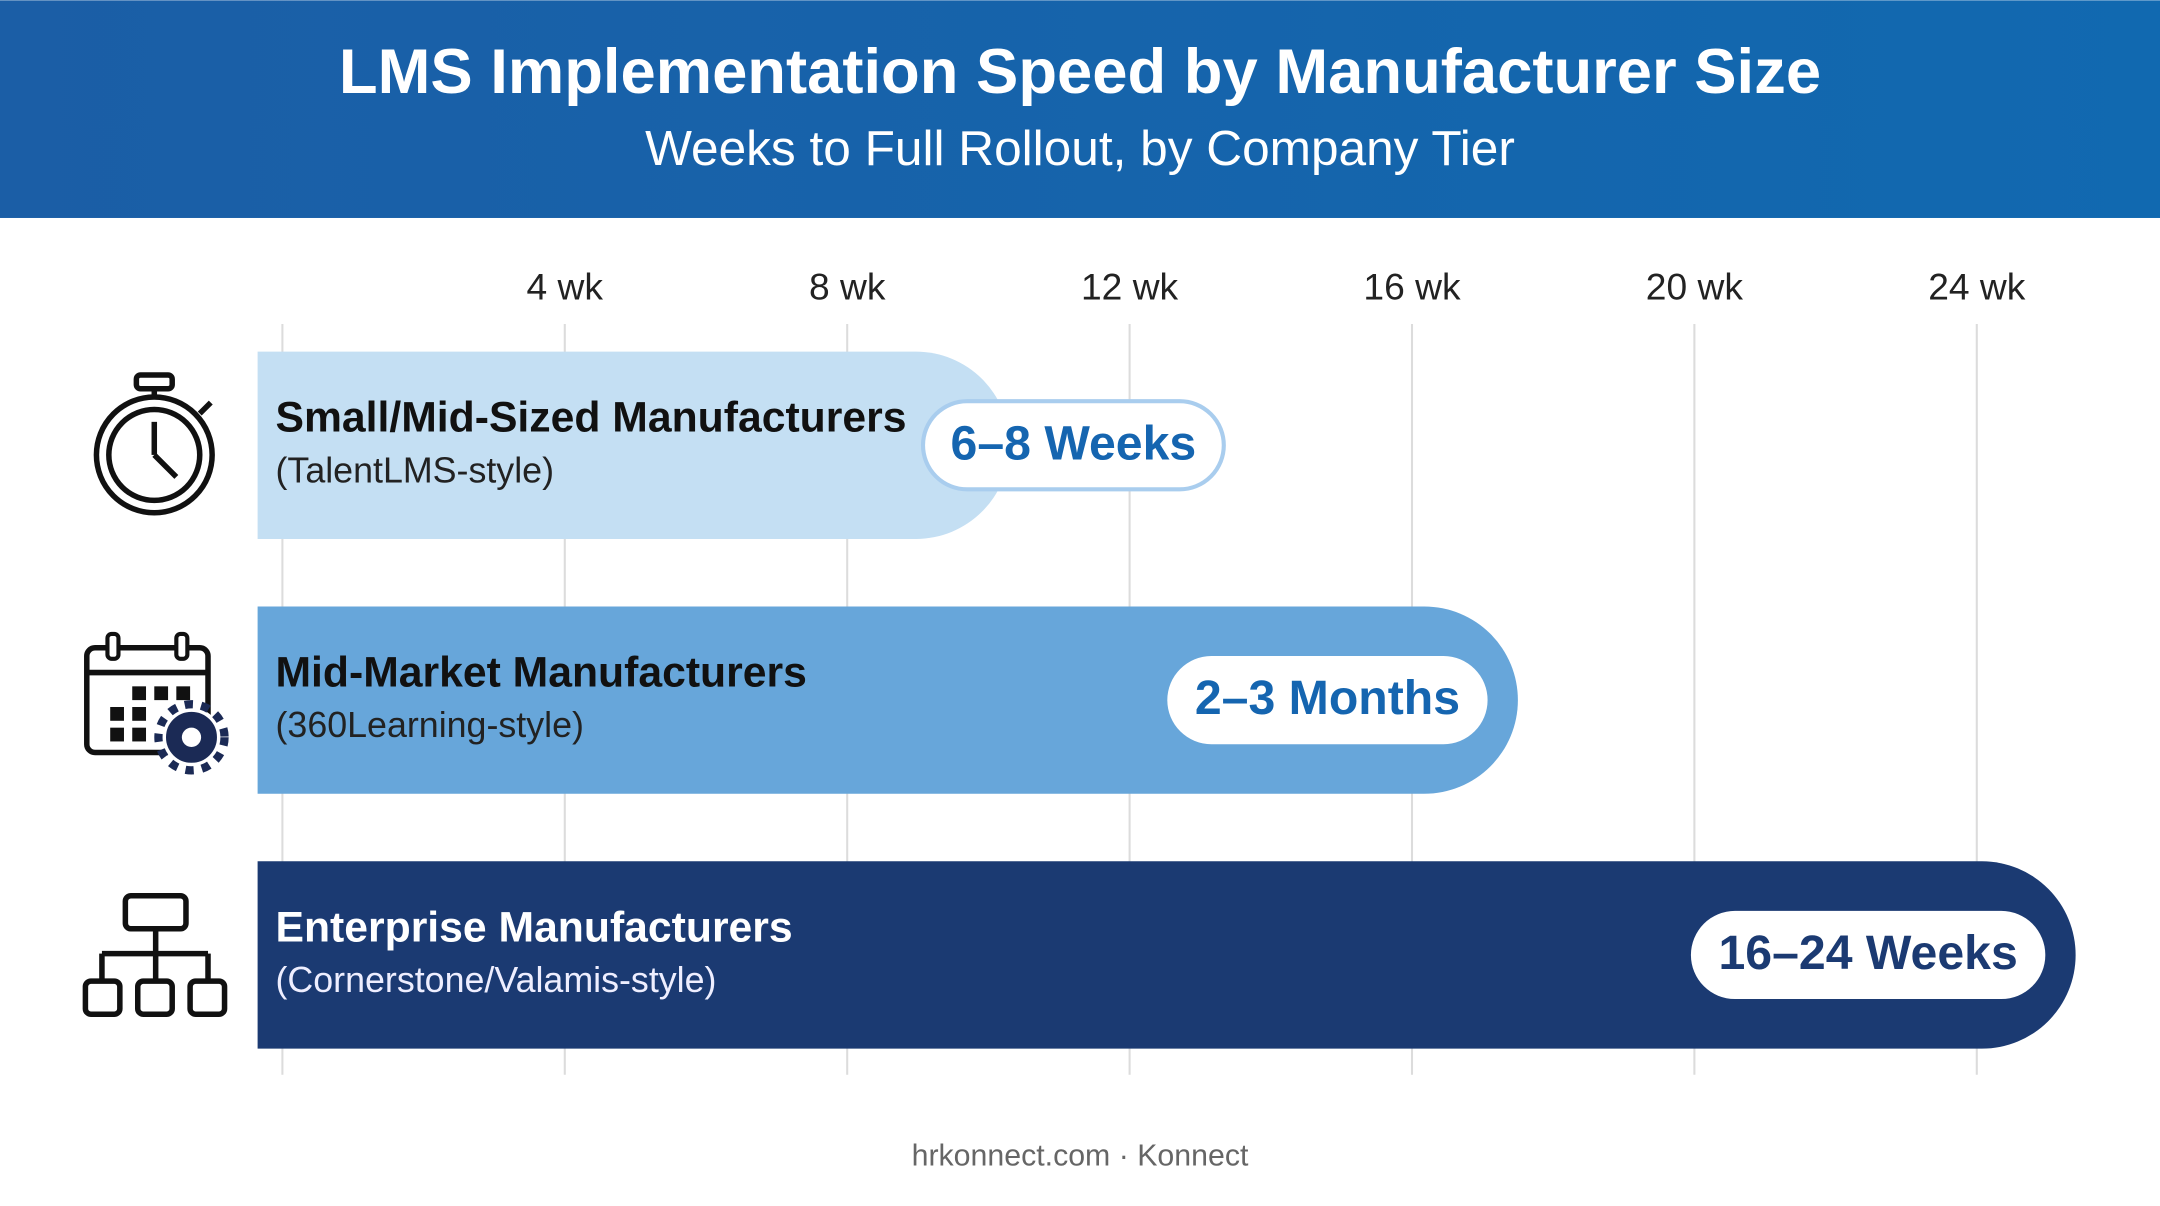  Describe the element at coordinates (1080, 1155) in the screenshot. I see `source: hrkonnect.com · Konnect` at that location.